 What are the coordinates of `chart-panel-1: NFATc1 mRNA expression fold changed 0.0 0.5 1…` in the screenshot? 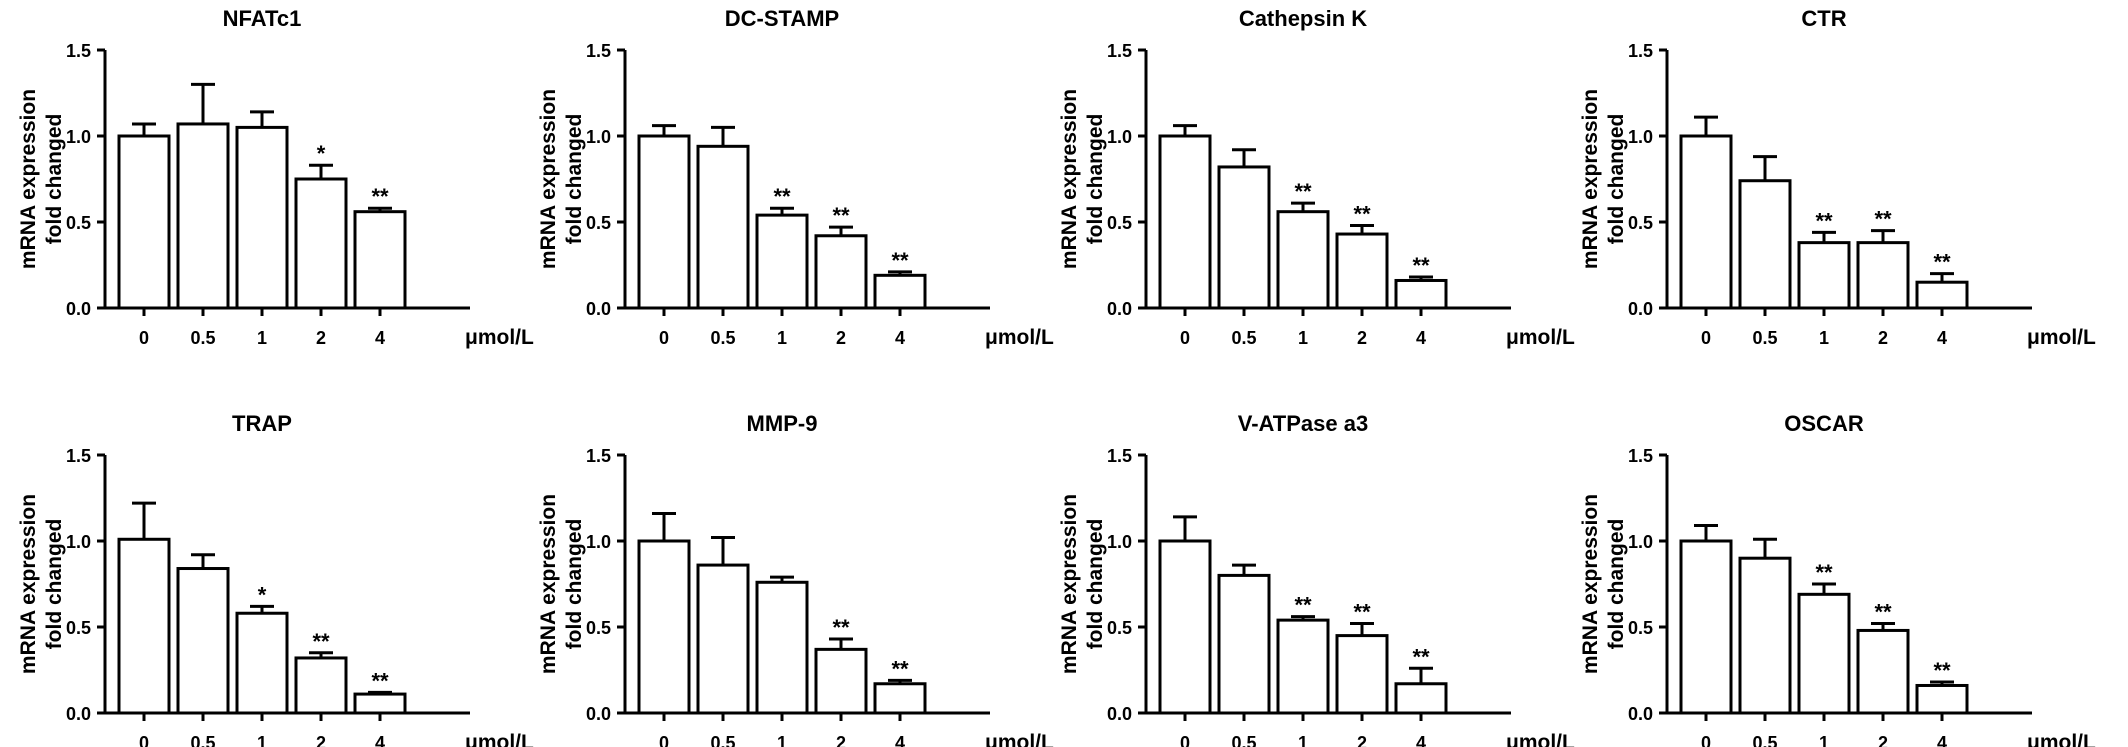 It's located at (275, 177).